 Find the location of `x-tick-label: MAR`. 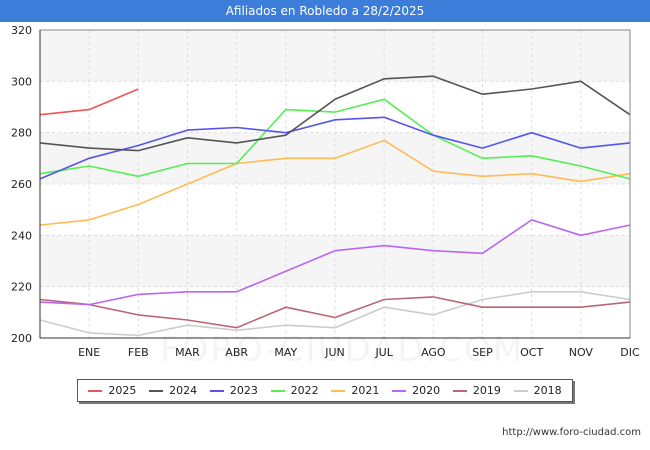

x-tick-label: MAR is located at coordinates (187, 352).